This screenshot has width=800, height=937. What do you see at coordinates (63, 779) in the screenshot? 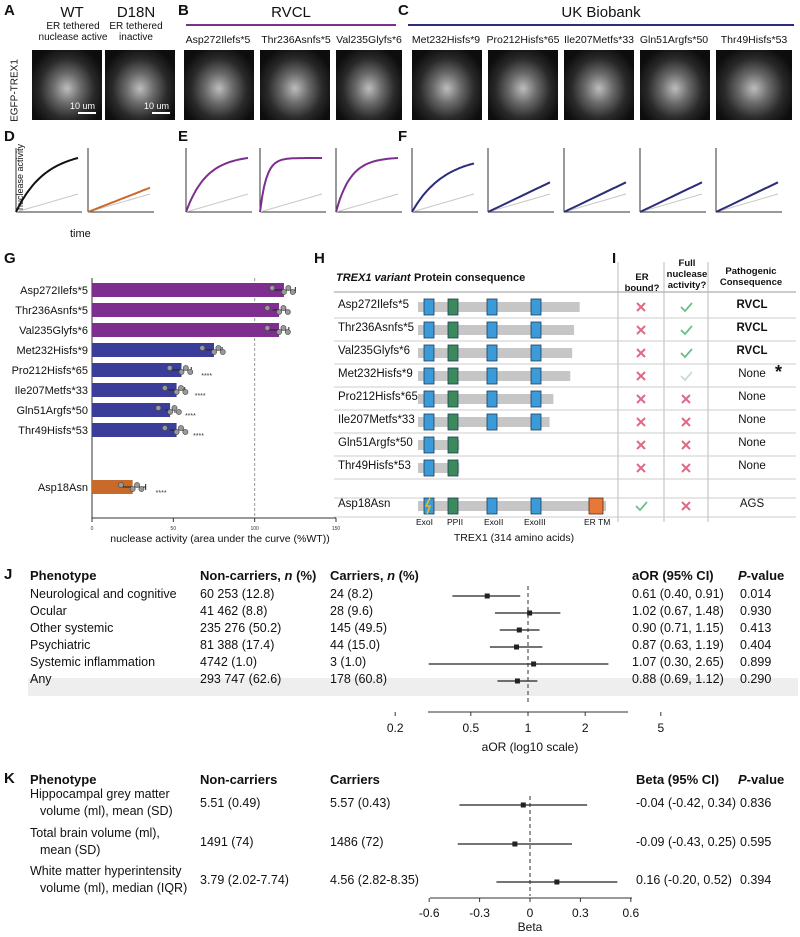
I see `k-header-phenotype: Phenotype` at bounding box center [63, 779].